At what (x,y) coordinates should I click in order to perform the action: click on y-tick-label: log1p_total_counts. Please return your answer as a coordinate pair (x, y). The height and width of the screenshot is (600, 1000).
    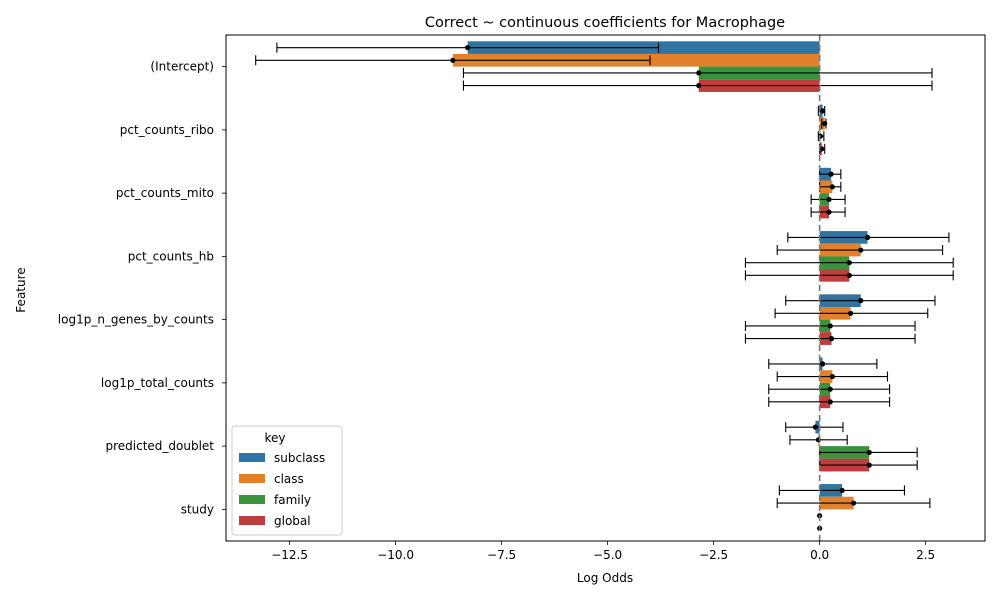
    Looking at the image, I should click on (157, 383).